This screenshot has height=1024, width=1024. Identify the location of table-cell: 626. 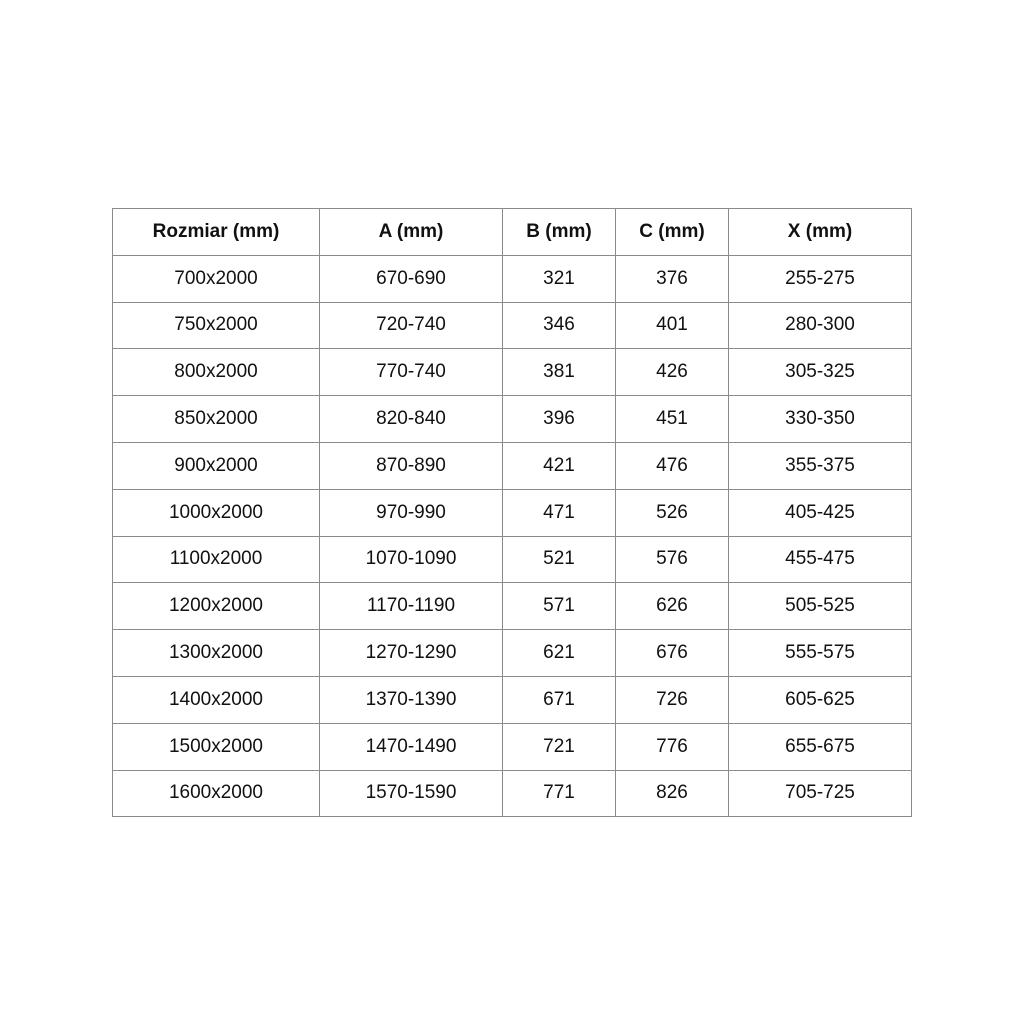
(672, 606).